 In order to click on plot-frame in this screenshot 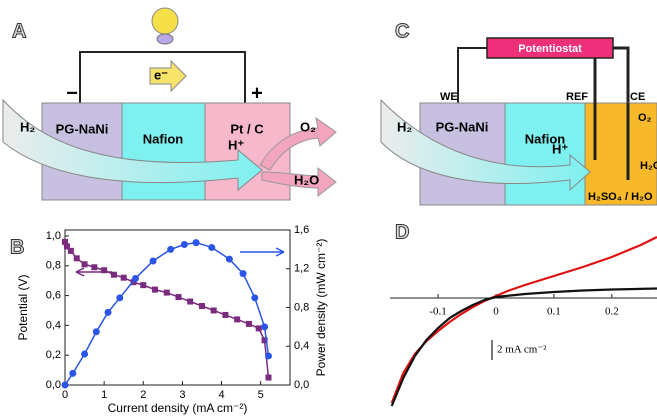, I will do `click(177, 307)`.